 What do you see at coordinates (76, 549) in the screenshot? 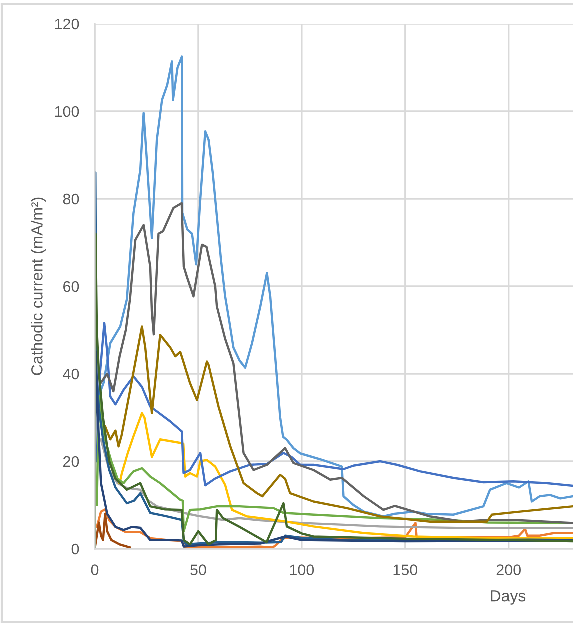
I see `y-tick-label: 0` at bounding box center [76, 549].